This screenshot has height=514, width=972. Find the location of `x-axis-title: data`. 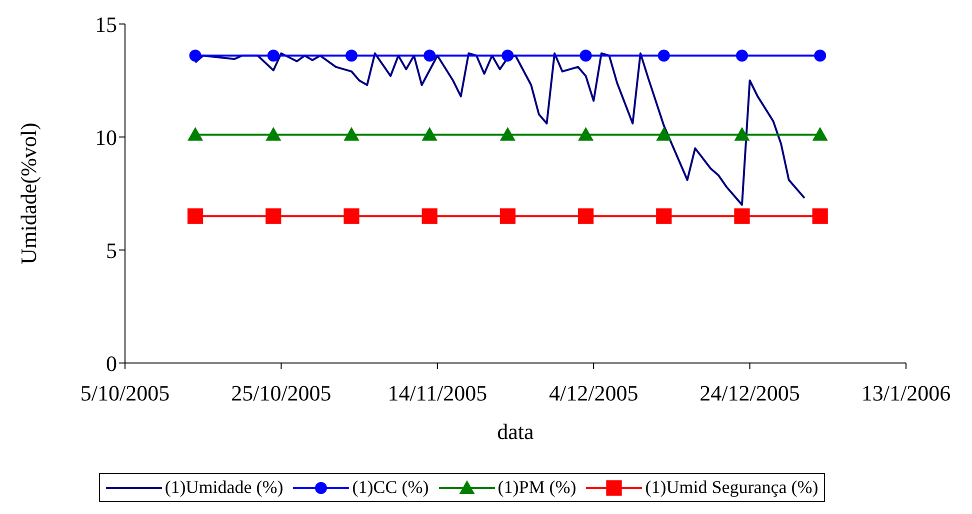

x-axis-title: data is located at coordinates (515, 431).